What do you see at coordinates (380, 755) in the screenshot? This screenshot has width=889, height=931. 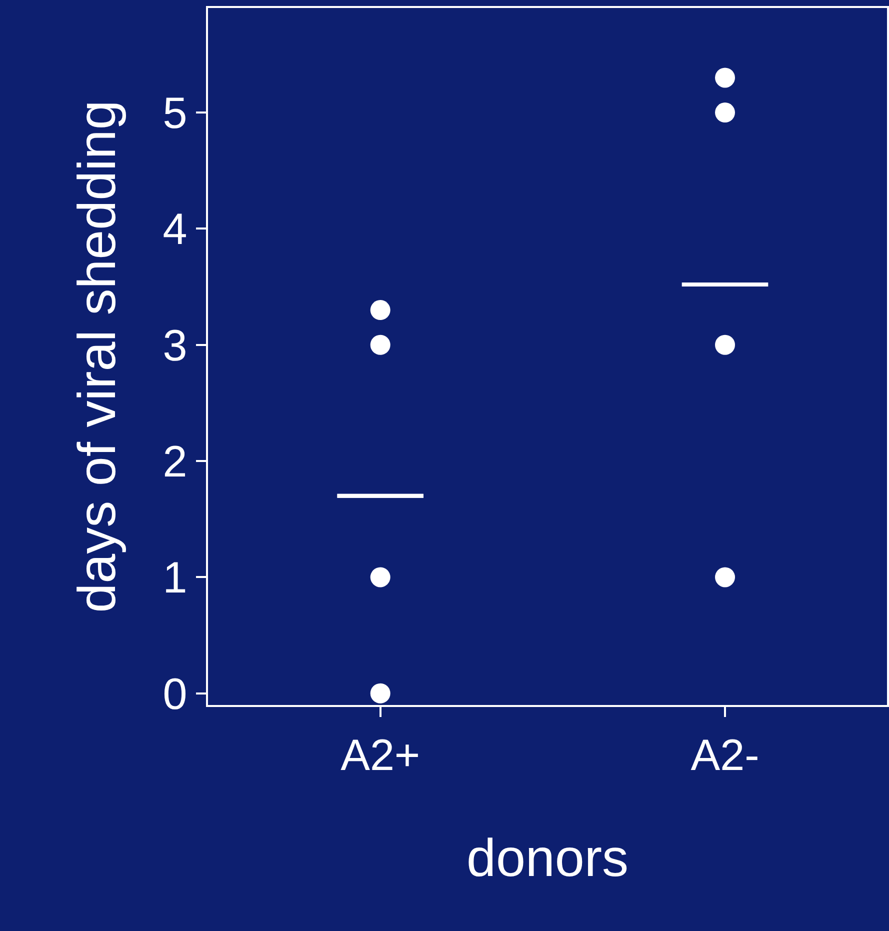 I see `x-tick-label: A2+` at bounding box center [380, 755].